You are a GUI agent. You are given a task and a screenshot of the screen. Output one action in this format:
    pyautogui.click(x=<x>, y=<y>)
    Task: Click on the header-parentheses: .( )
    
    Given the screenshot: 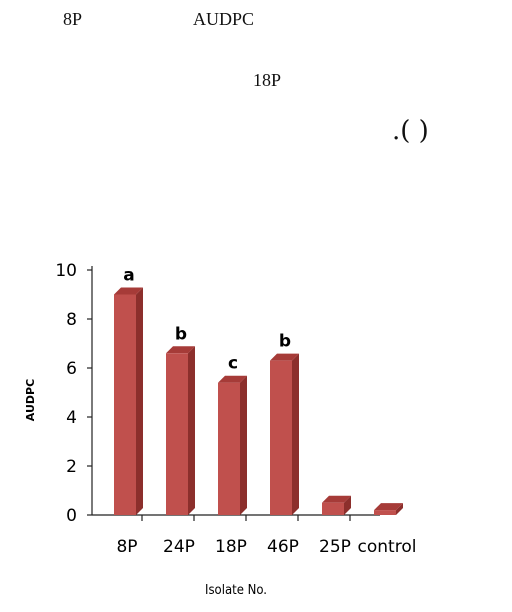 What is the action you would take?
    pyautogui.click(x=410, y=131)
    